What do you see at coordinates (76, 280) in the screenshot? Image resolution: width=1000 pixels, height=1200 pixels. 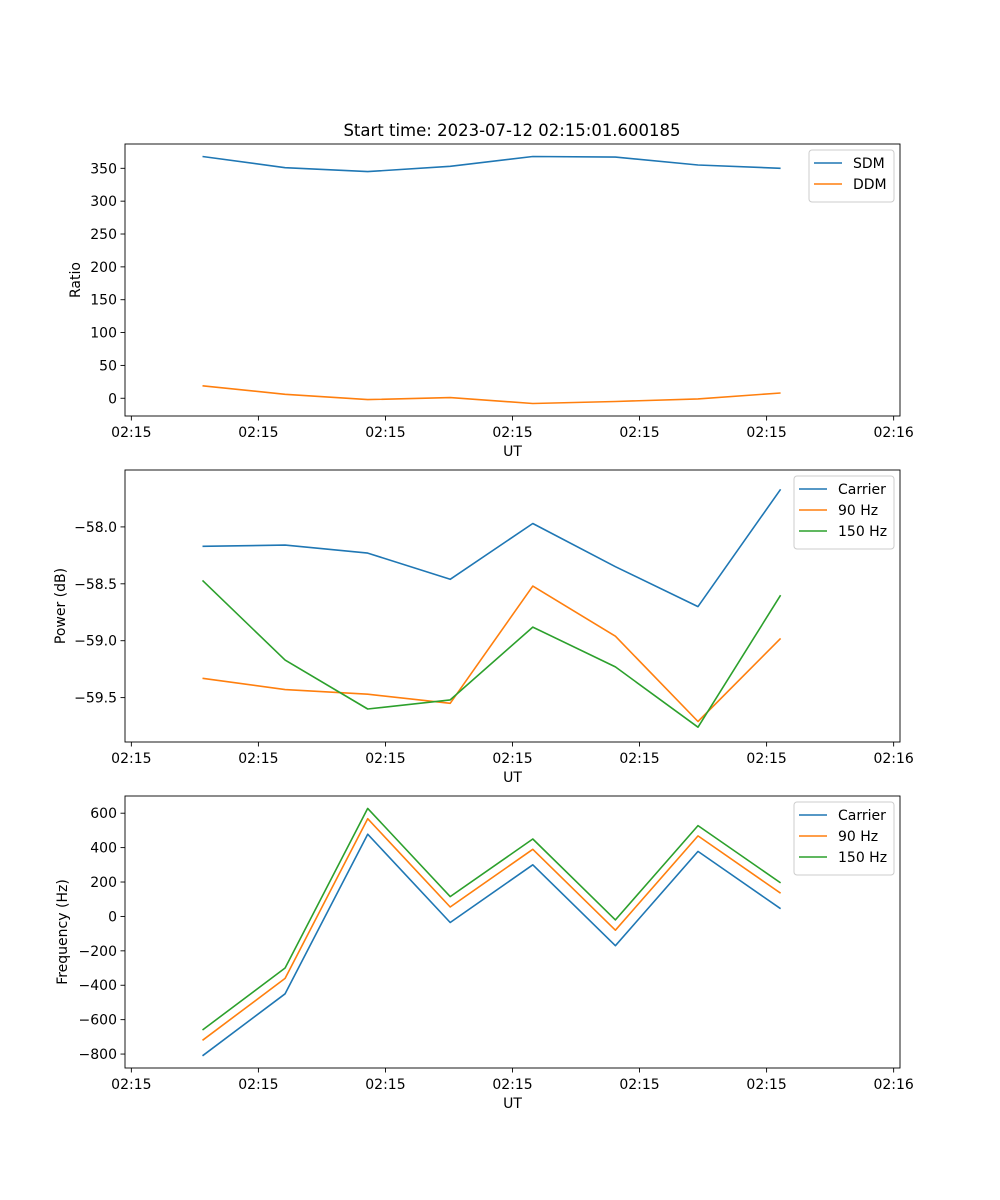 I see `y-axis-label: Ratio` at bounding box center [76, 280].